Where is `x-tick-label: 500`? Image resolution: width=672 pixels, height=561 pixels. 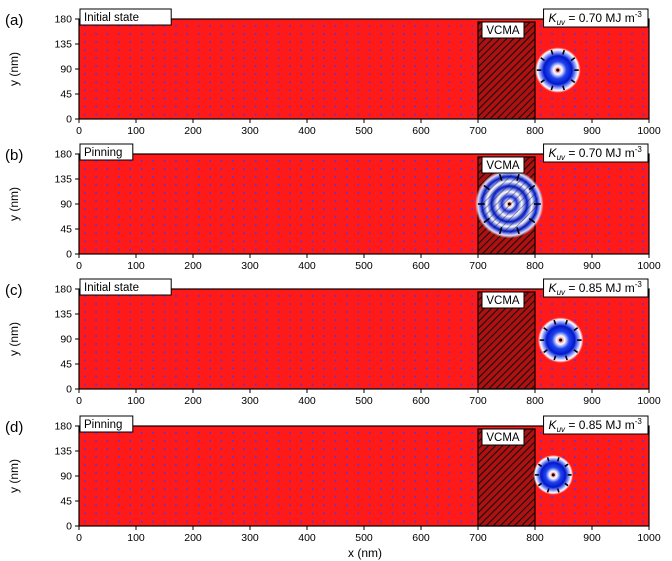 x-tick-label: 500 is located at coordinates (364, 538).